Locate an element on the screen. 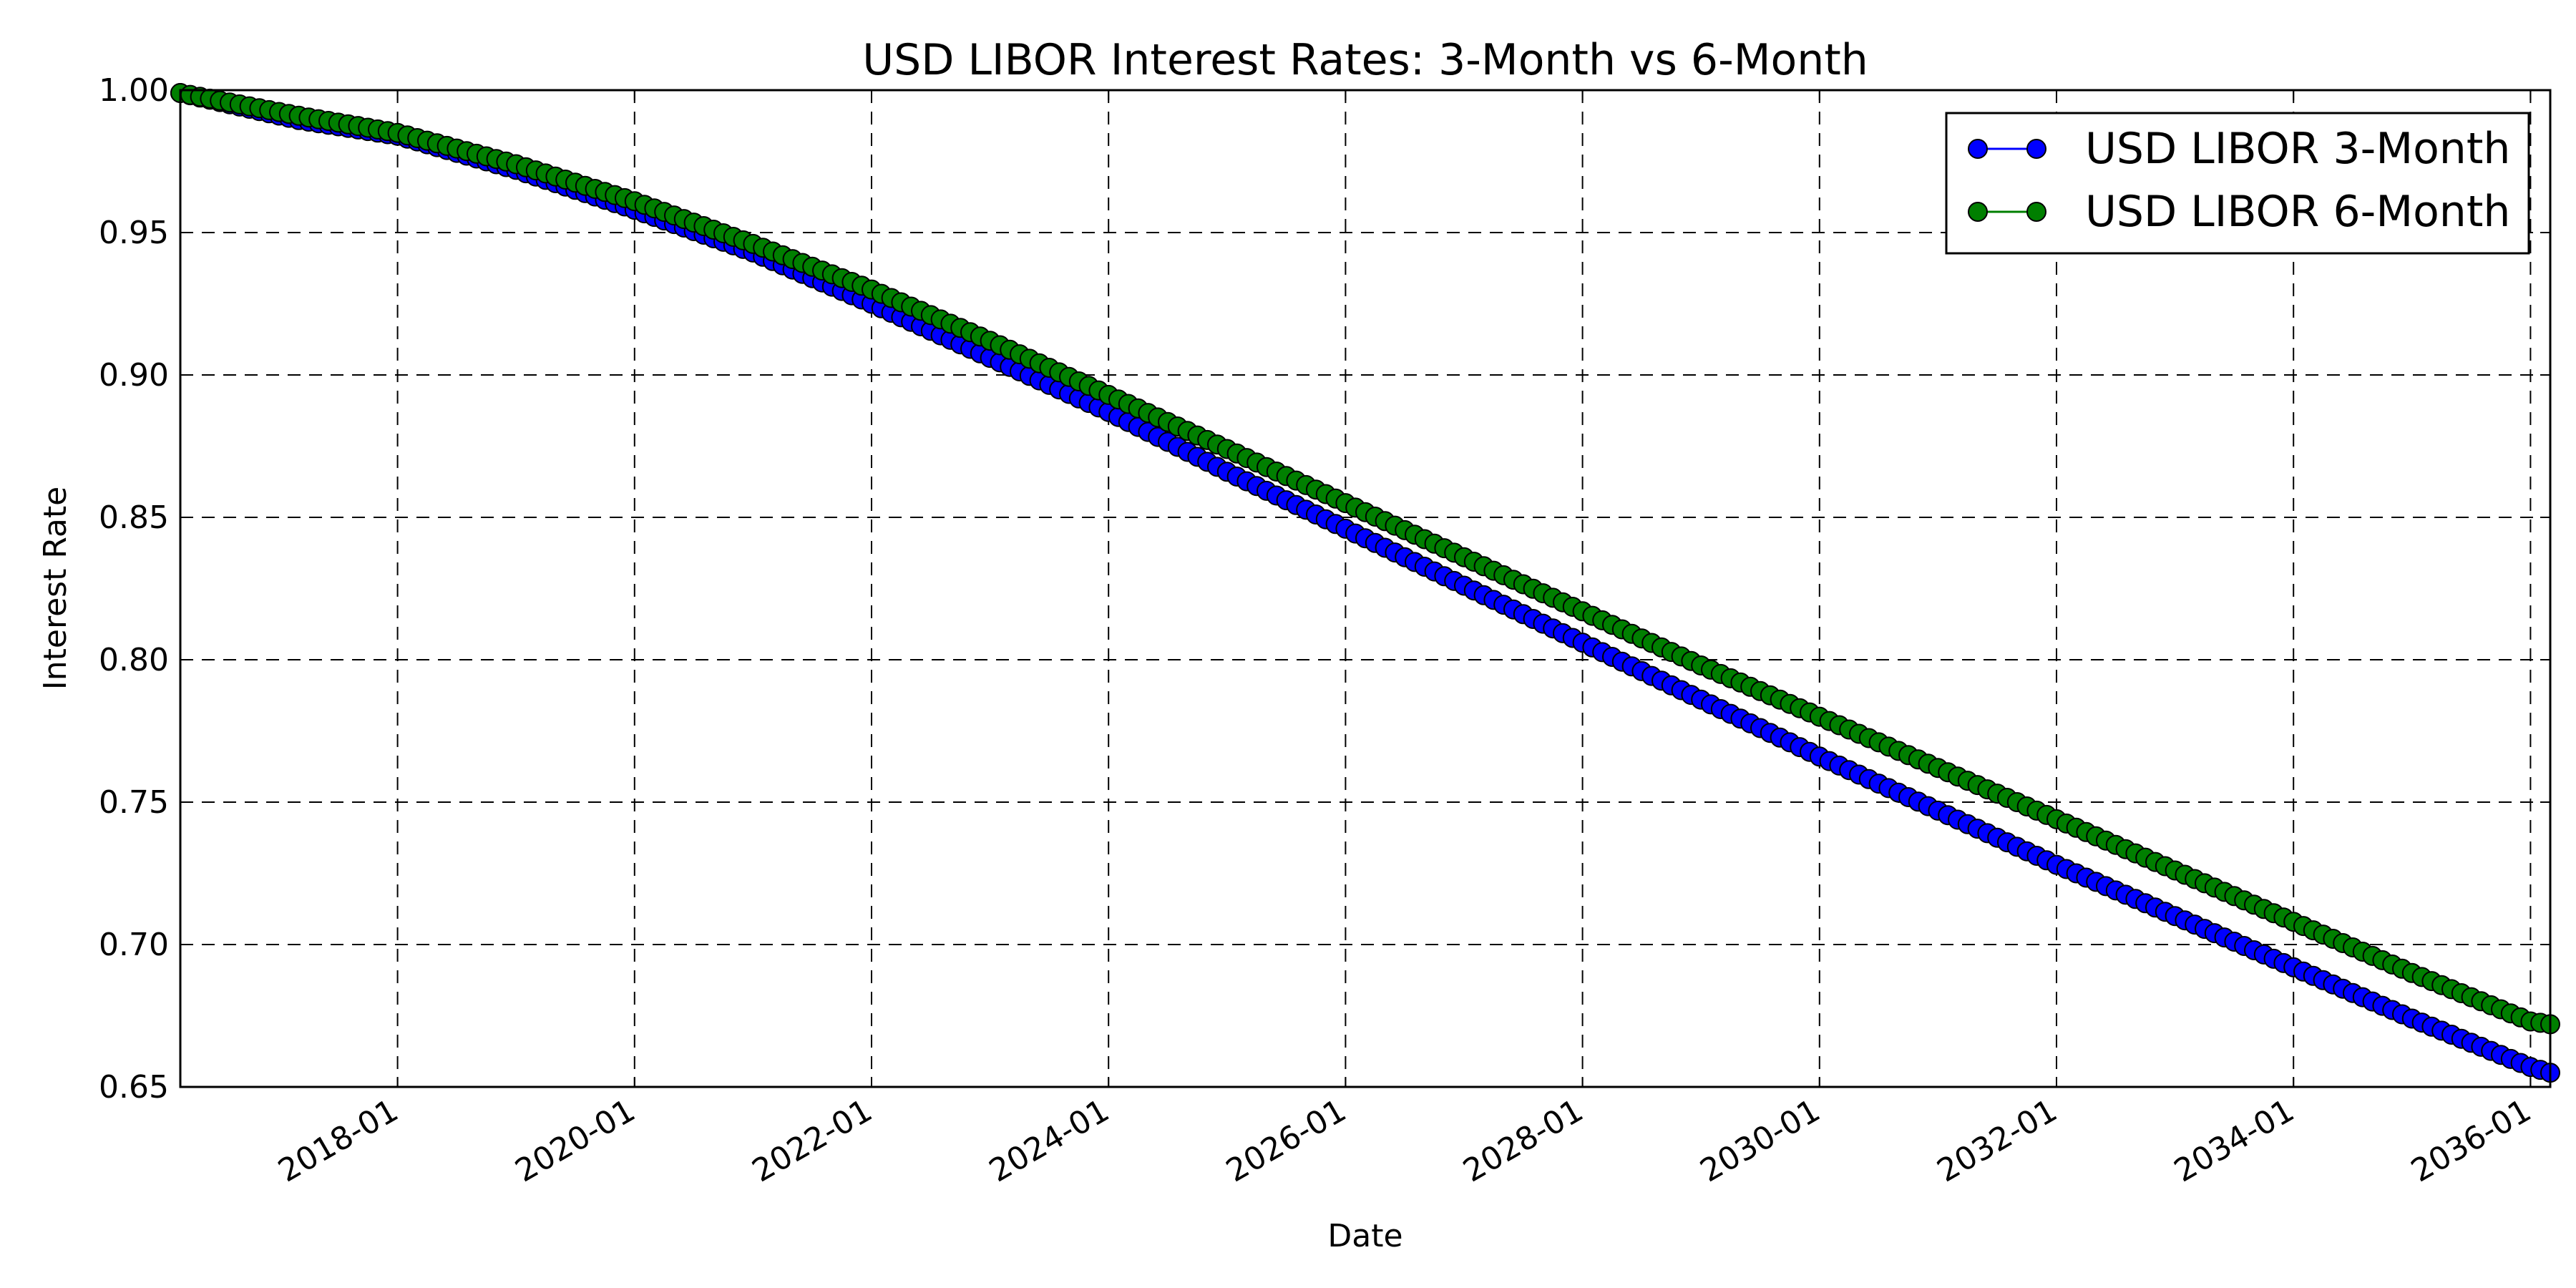  legend: USD LIBOR 3-Month USD LIBOR 6-Month is located at coordinates (2237, 183).